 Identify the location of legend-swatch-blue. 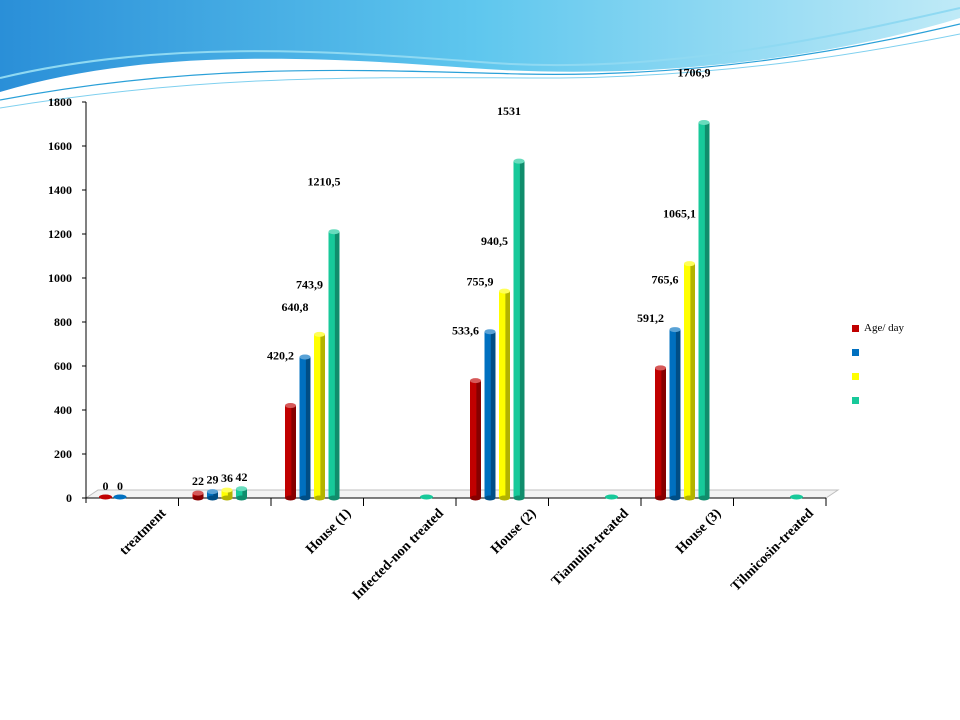
(855, 352).